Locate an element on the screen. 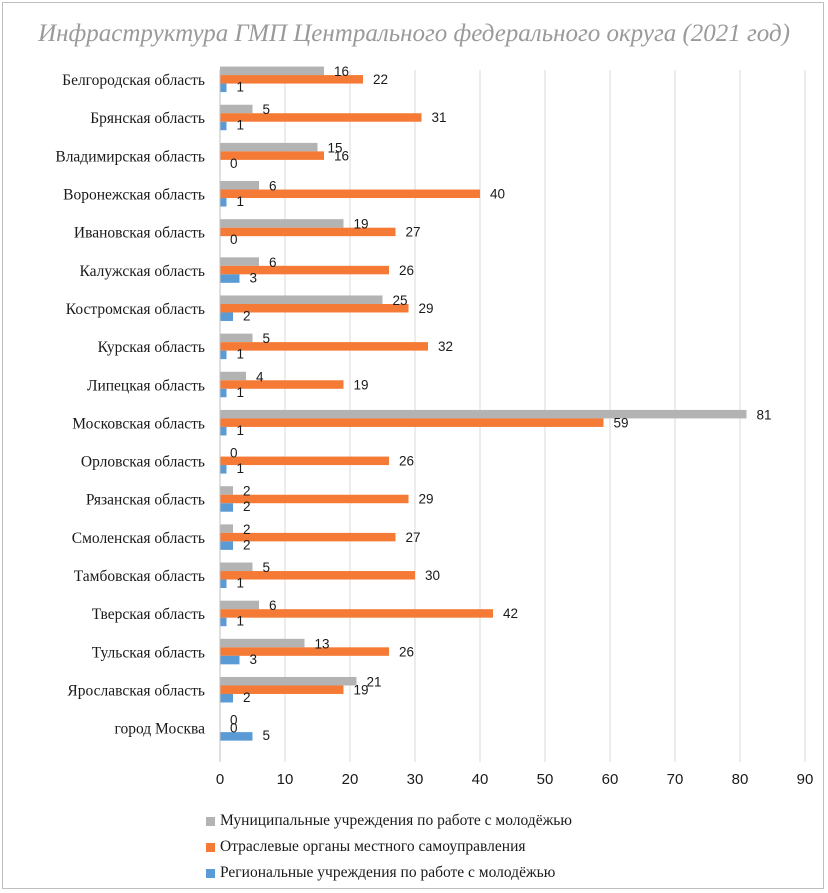 This screenshot has width=828, height=893. category-label: Брянская область is located at coordinates (147, 118).